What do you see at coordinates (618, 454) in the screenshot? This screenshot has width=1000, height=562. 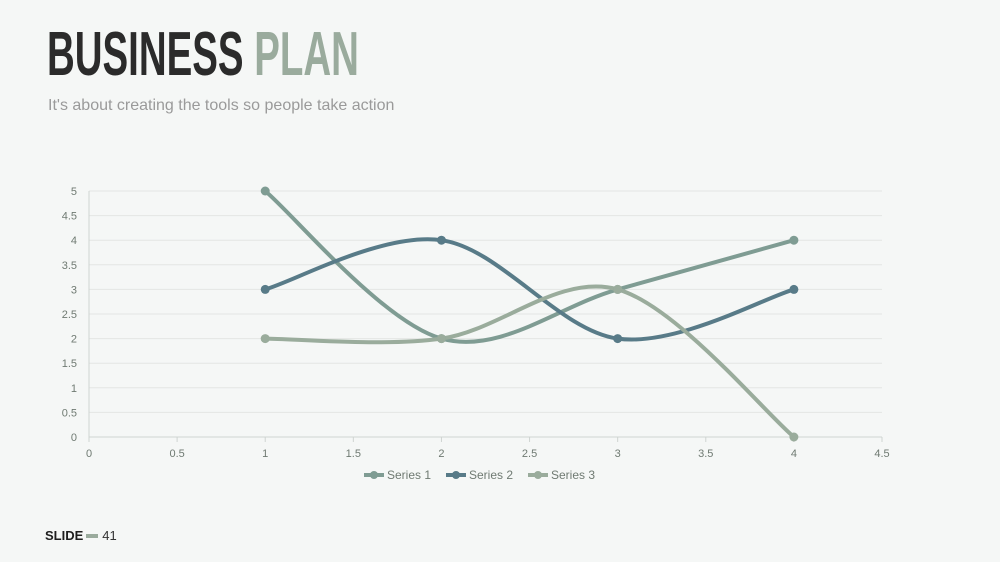 I see `x-tick-label: 3` at bounding box center [618, 454].